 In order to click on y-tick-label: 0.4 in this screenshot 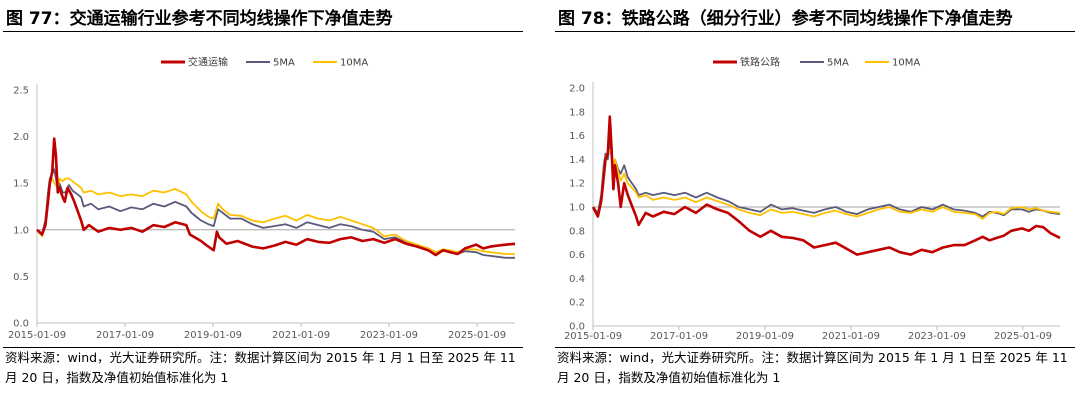, I will do `click(577, 279)`.